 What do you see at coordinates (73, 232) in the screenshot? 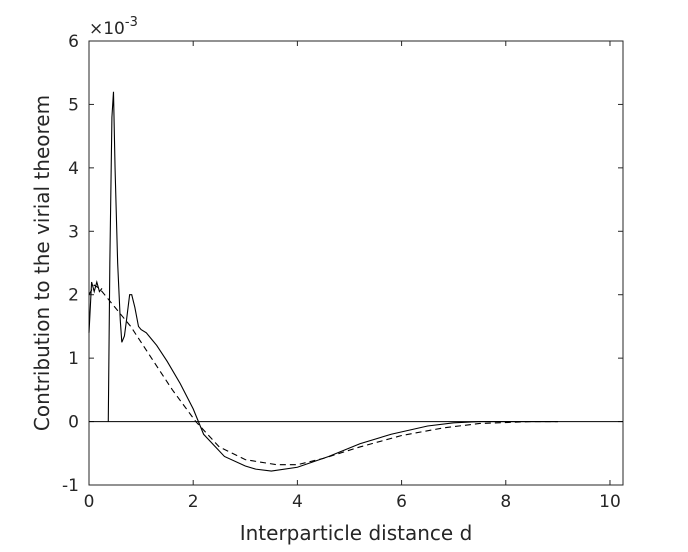
I see `y-tick-label: 3` at bounding box center [73, 232].